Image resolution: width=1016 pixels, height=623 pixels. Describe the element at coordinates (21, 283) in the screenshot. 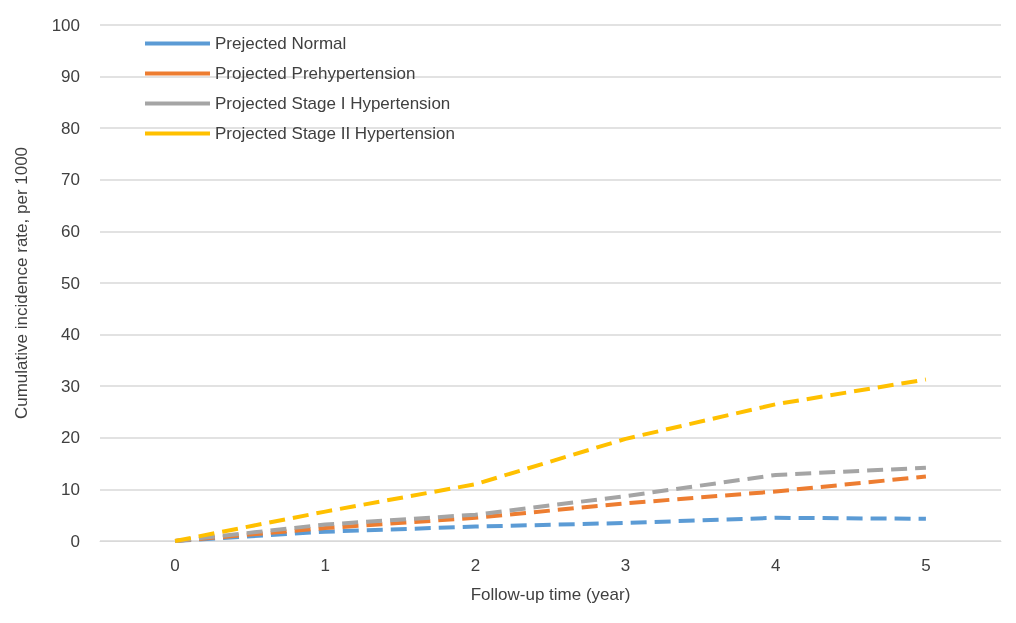

I see `y-axis-title: Cumulative incidence rate, per 1000` at that location.